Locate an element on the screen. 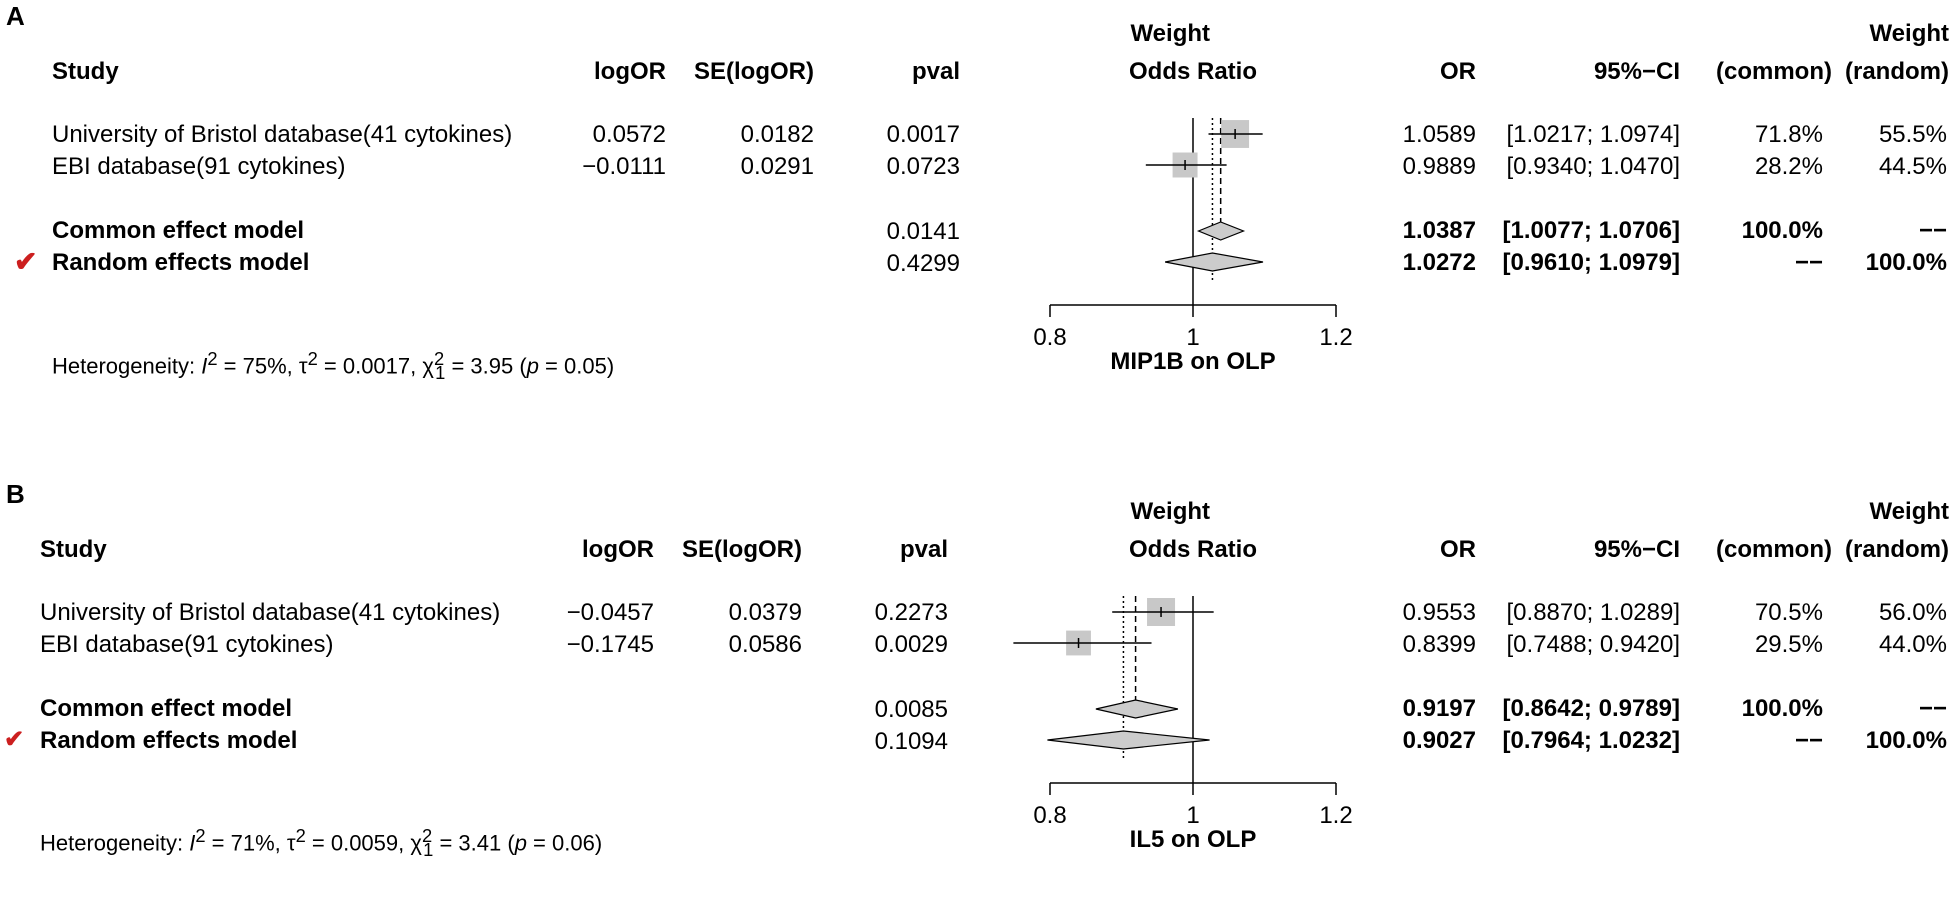 This screenshot has height=898, width=1949. se-value: 0.0182 is located at coordinates (777, 134).